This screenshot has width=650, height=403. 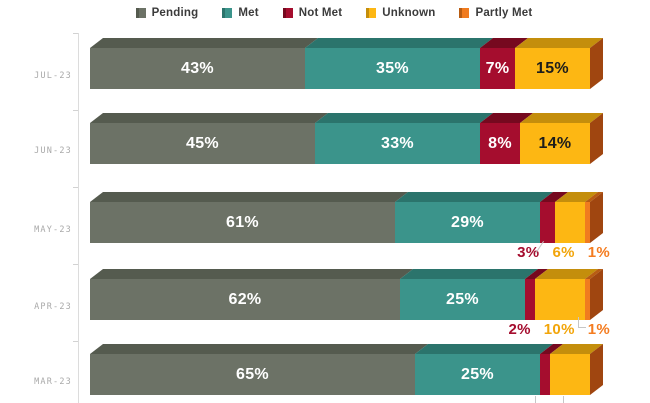 I want to click on bar-segment-not-met: 8%, so click(x=500, y=143).